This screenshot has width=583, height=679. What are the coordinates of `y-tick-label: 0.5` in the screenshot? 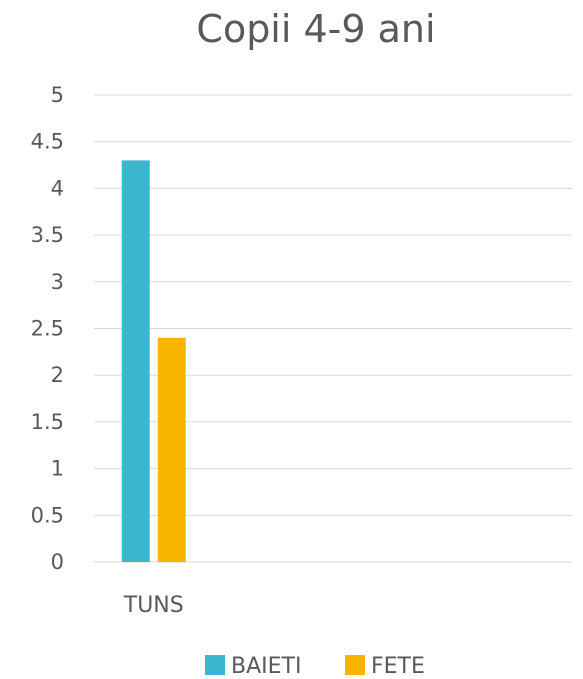 It's located at (47, 515).